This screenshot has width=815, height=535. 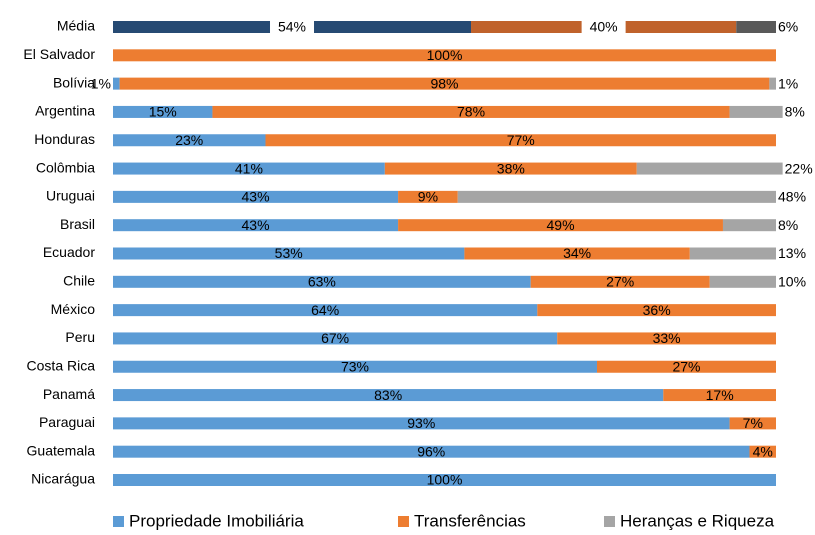 What do you see at coordinates (74, 82) in the screenshot?
I see `y-tick-label: Bolívia` at bounding box center [74, 82].